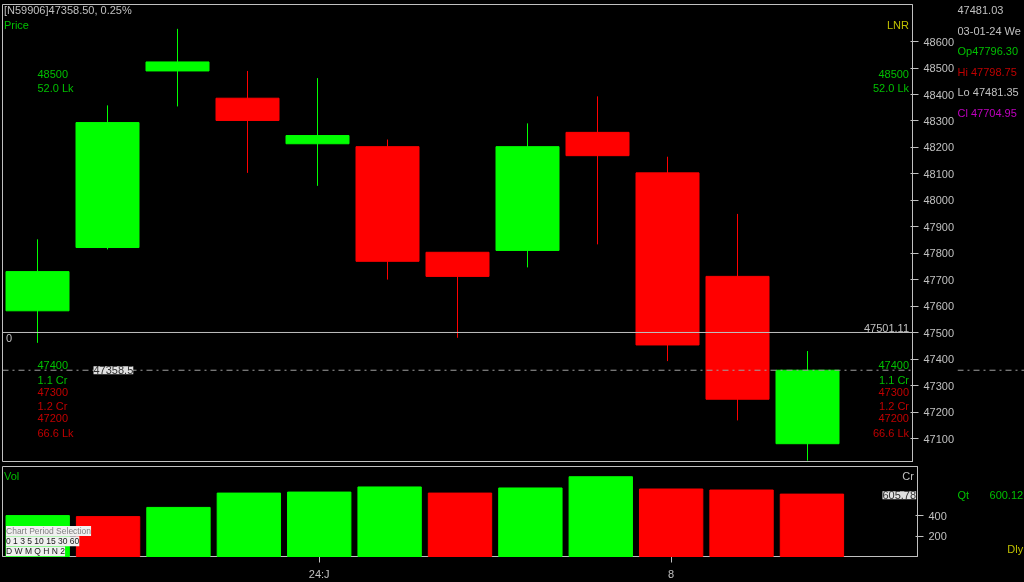 The width and height of the screenshot is (1024, 582). Describe the element at coordinates (56, 81) in the screenshot. I see `annotation: 48500 52.0 Lk` at that location.